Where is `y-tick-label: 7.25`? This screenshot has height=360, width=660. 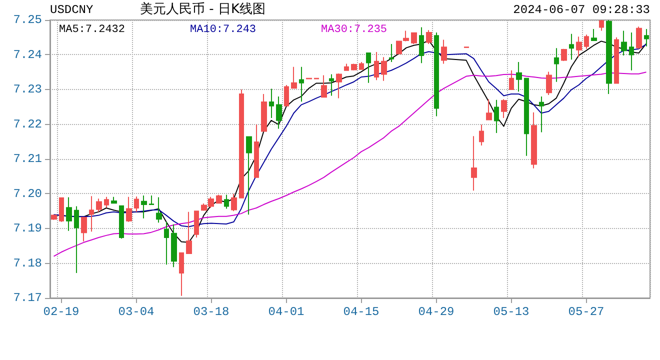 y-tick-label: 7.25 is located at coordinates (27, 20).